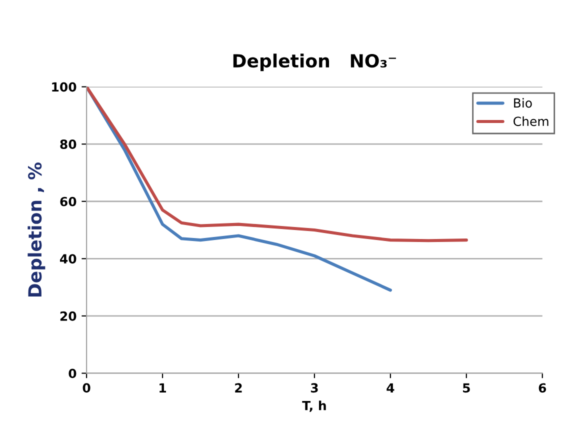 The image size is (577, 434). I want to click on legend-label: Bio, so click(523, 103).